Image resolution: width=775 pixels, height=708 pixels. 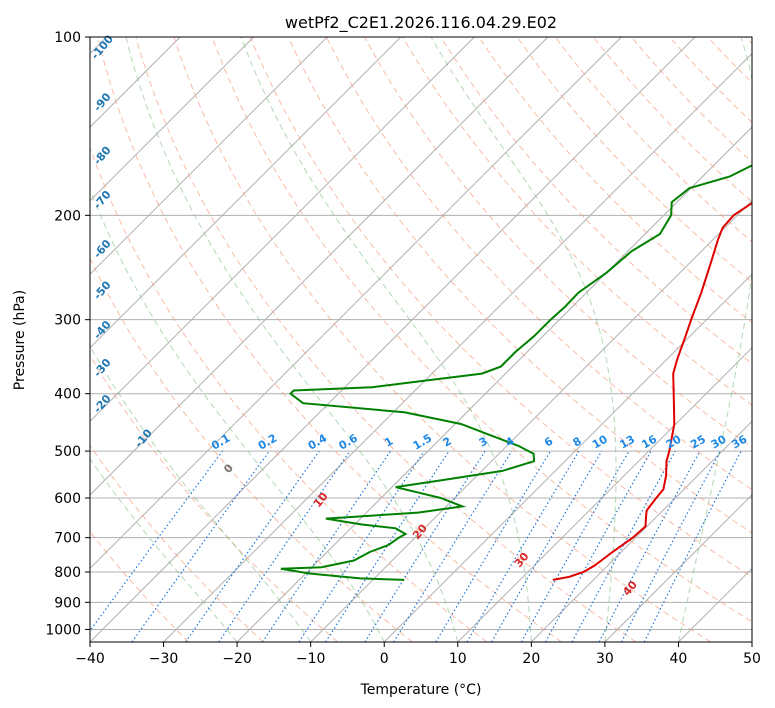 What do you see at coordinates (20, 340) in the screenshot?
I see `y-axis-title: Pressure (hPa)` at bounding box center [20, 340].